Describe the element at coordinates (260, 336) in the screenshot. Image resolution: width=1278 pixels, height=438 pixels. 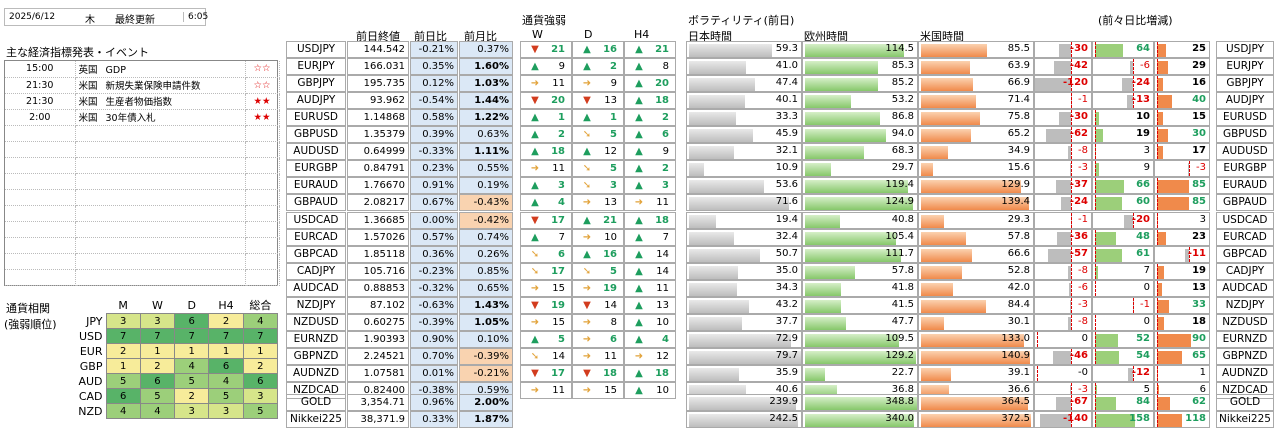
I see `corr-rank: 7` at that location.